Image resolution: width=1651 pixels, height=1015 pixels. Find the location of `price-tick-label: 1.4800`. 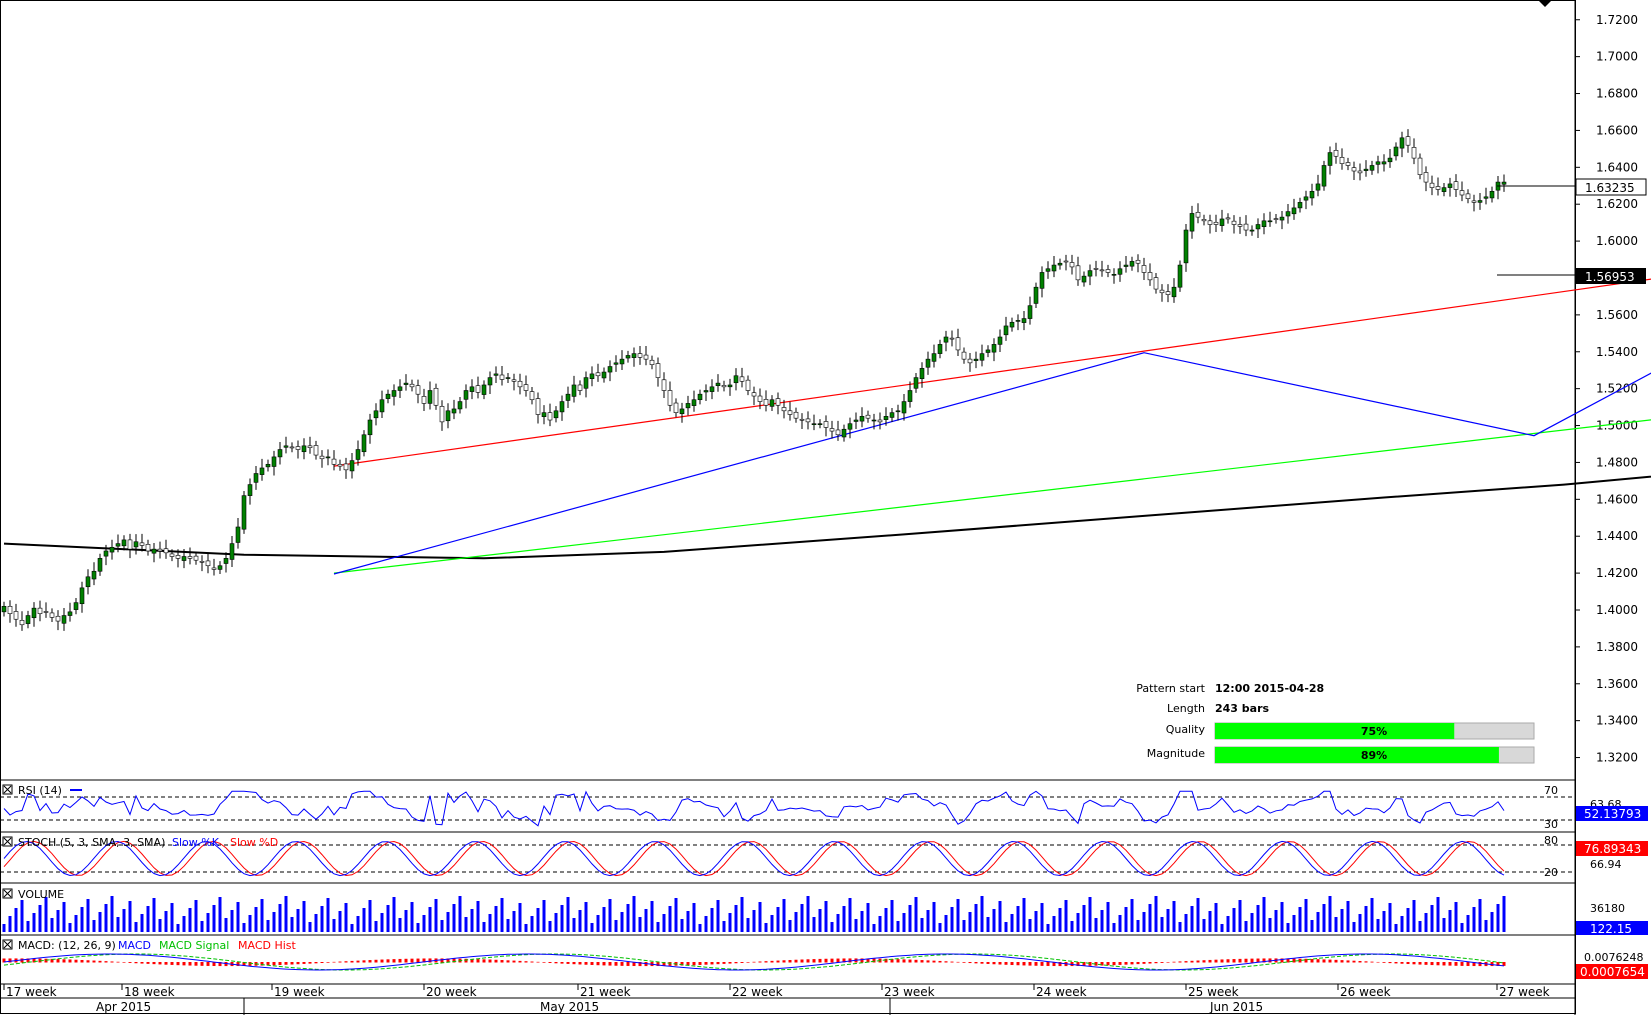

price-tick-label: 1.4800 is located at coordinates (1617, 462).